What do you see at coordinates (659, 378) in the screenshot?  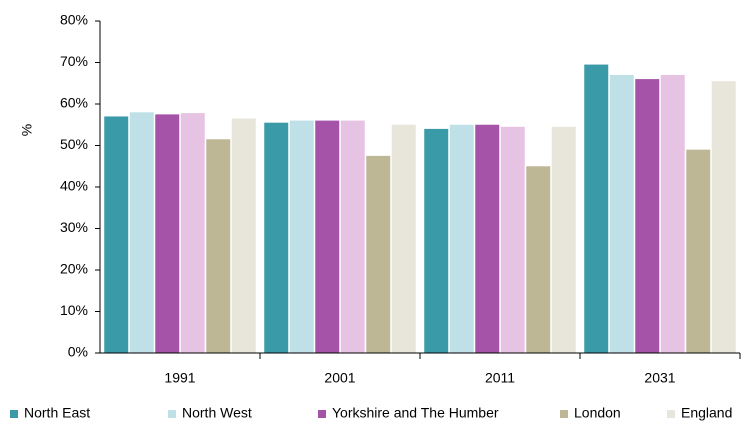 I see `x-tick-label: 2031` at bounding box center [659, 378].